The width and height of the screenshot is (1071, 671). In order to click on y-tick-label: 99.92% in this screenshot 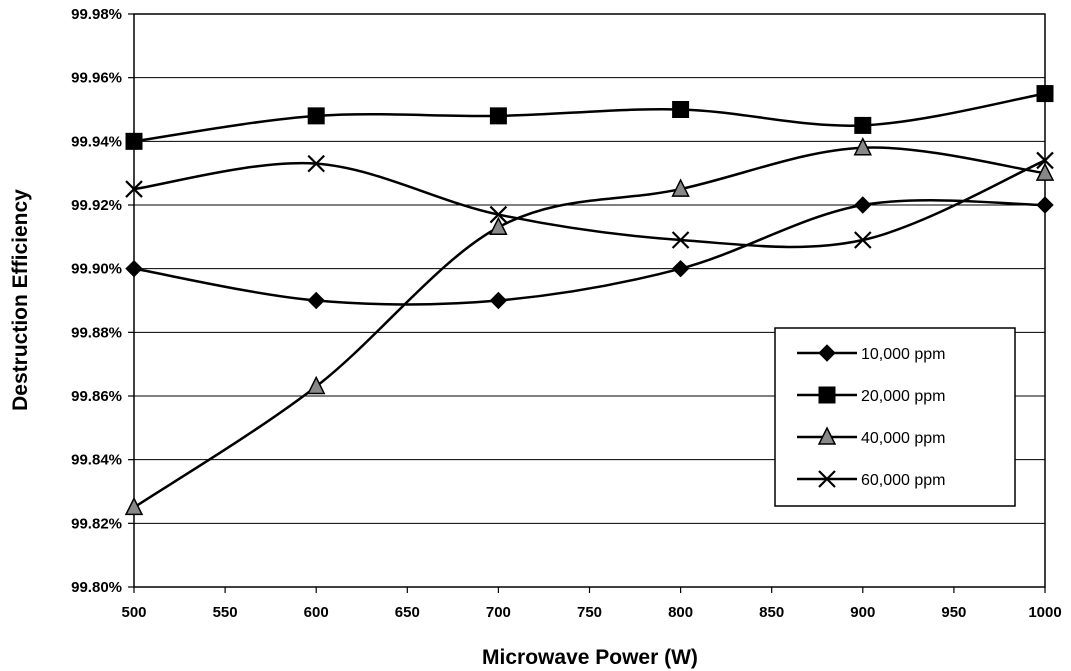, I will do `click(96, 205)`.